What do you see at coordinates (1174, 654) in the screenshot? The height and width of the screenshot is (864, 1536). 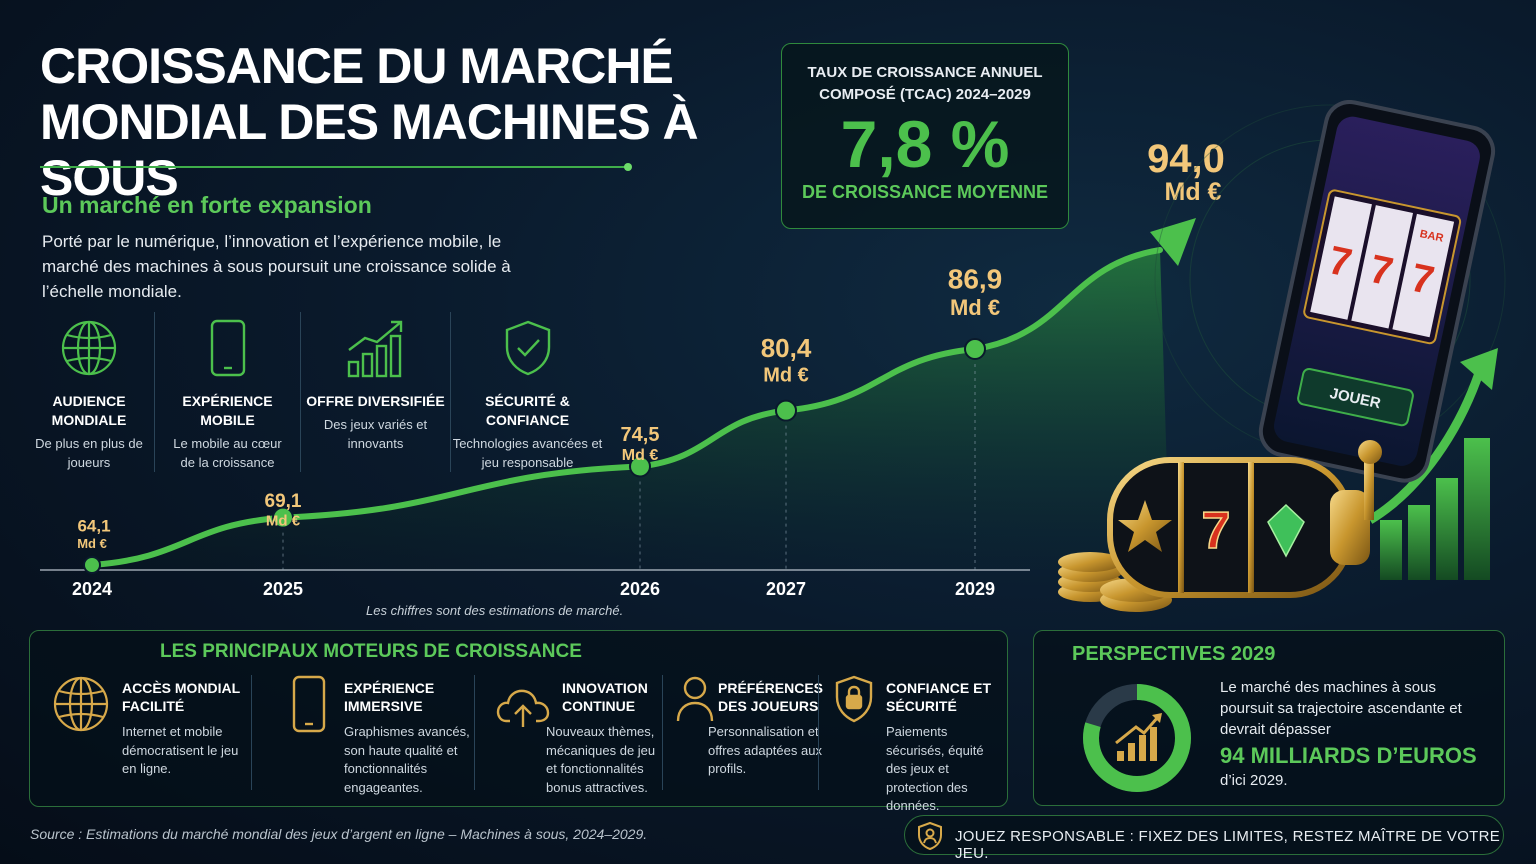 I see `perspectives-title: Perspectives 2029` at bounding box center [1174, 654].